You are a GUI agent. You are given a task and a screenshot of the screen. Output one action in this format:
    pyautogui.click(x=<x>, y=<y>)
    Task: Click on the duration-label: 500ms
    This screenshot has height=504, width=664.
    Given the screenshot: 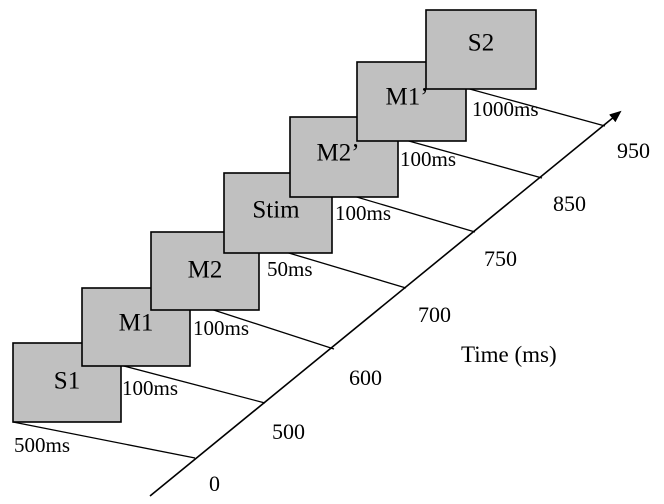 What is the action you would take?
    pyautogui.click(x=42, y=445)
    